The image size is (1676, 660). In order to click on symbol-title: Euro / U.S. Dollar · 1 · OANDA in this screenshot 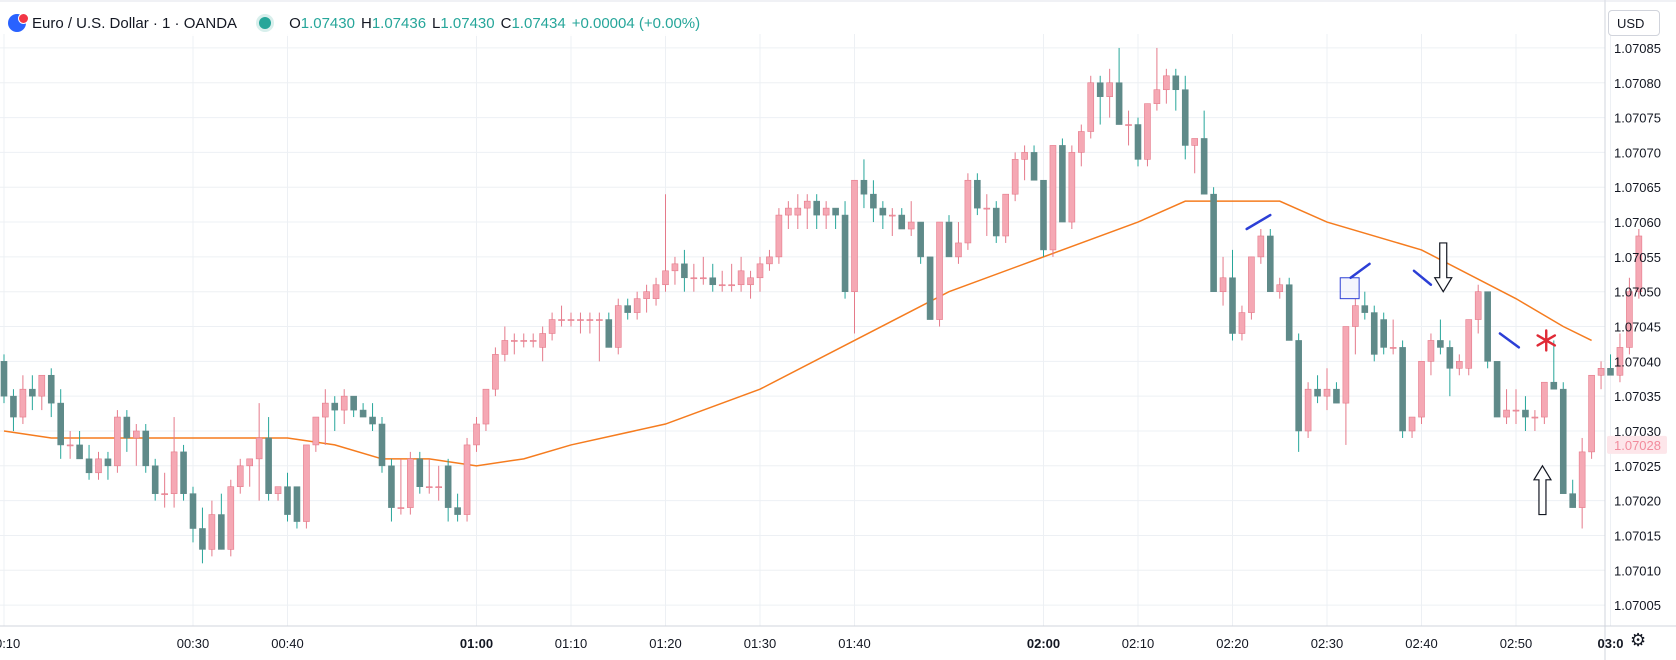, I will do `click(135, 23)`.